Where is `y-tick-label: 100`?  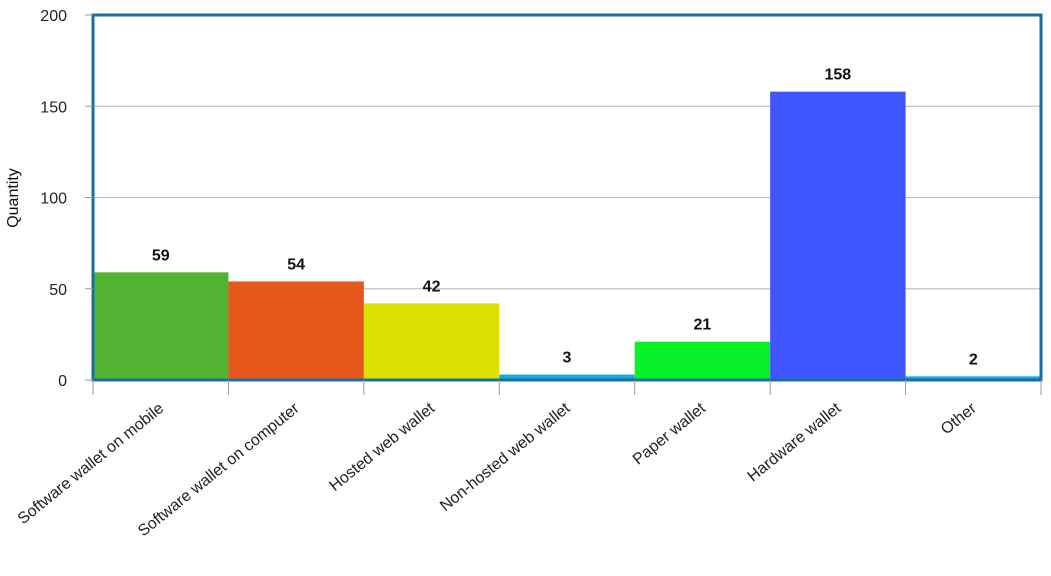
y-tick-label: 100 is located at coordinates (53, 199).